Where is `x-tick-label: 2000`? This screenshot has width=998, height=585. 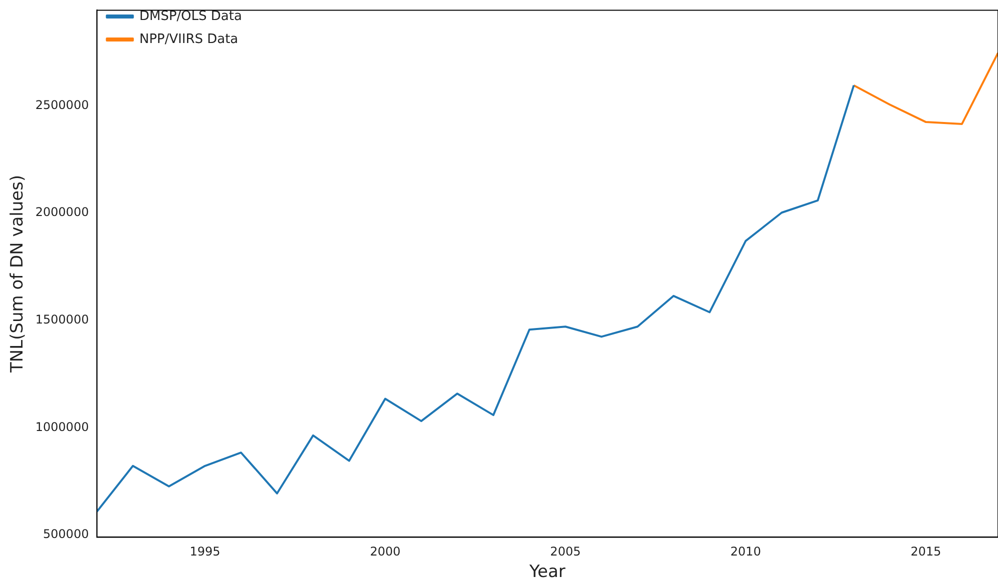
x-tick-label: 2000 is located at coordinates (385, 551).